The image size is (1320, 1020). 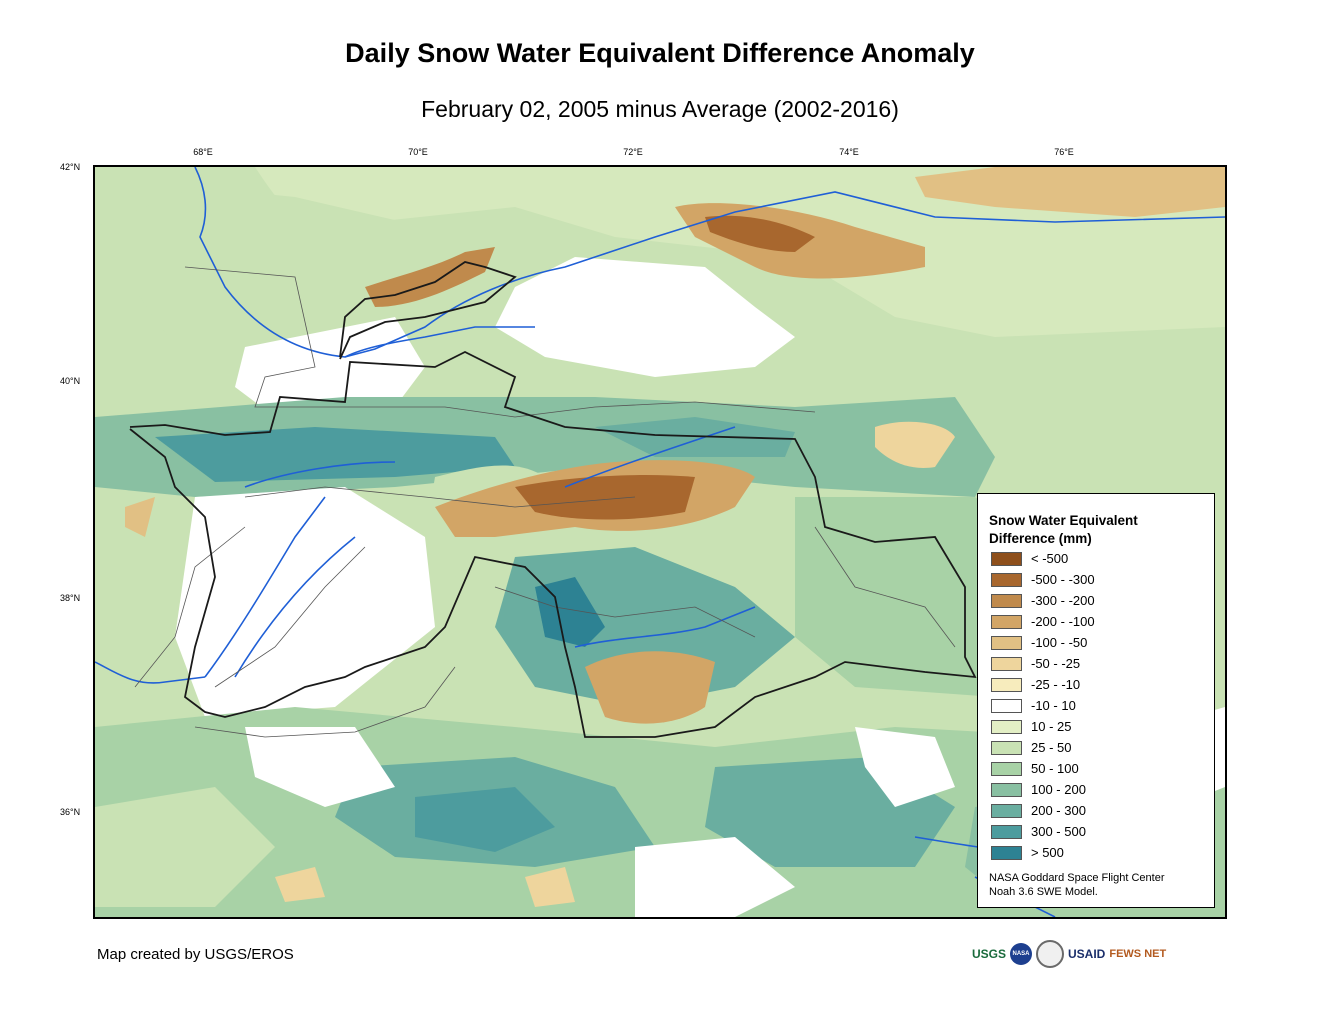 I want to click on legend-label: -100 - -50, so click(x=1059, y=642).